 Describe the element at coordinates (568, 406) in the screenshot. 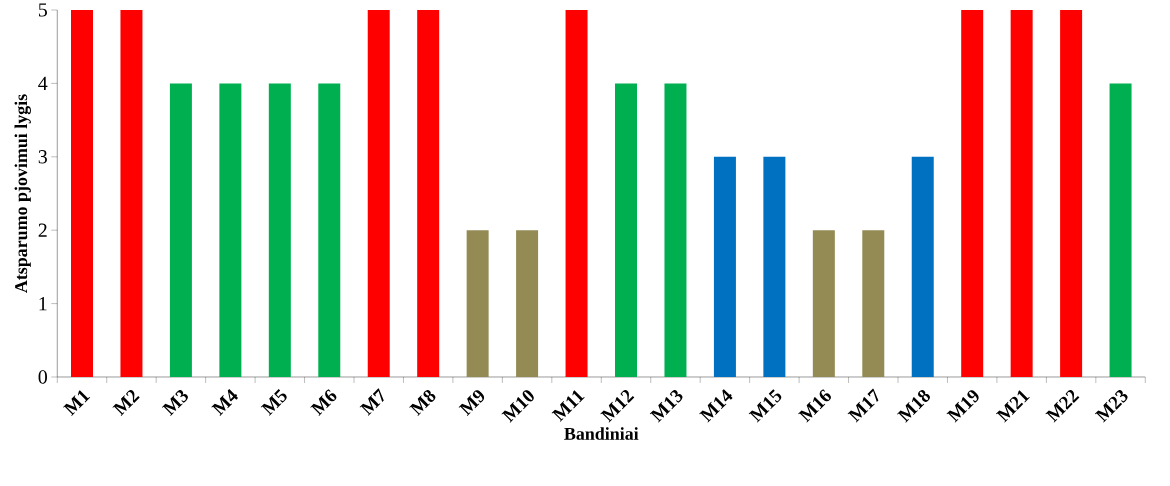

I see `x-tick-label: M11` at that location.